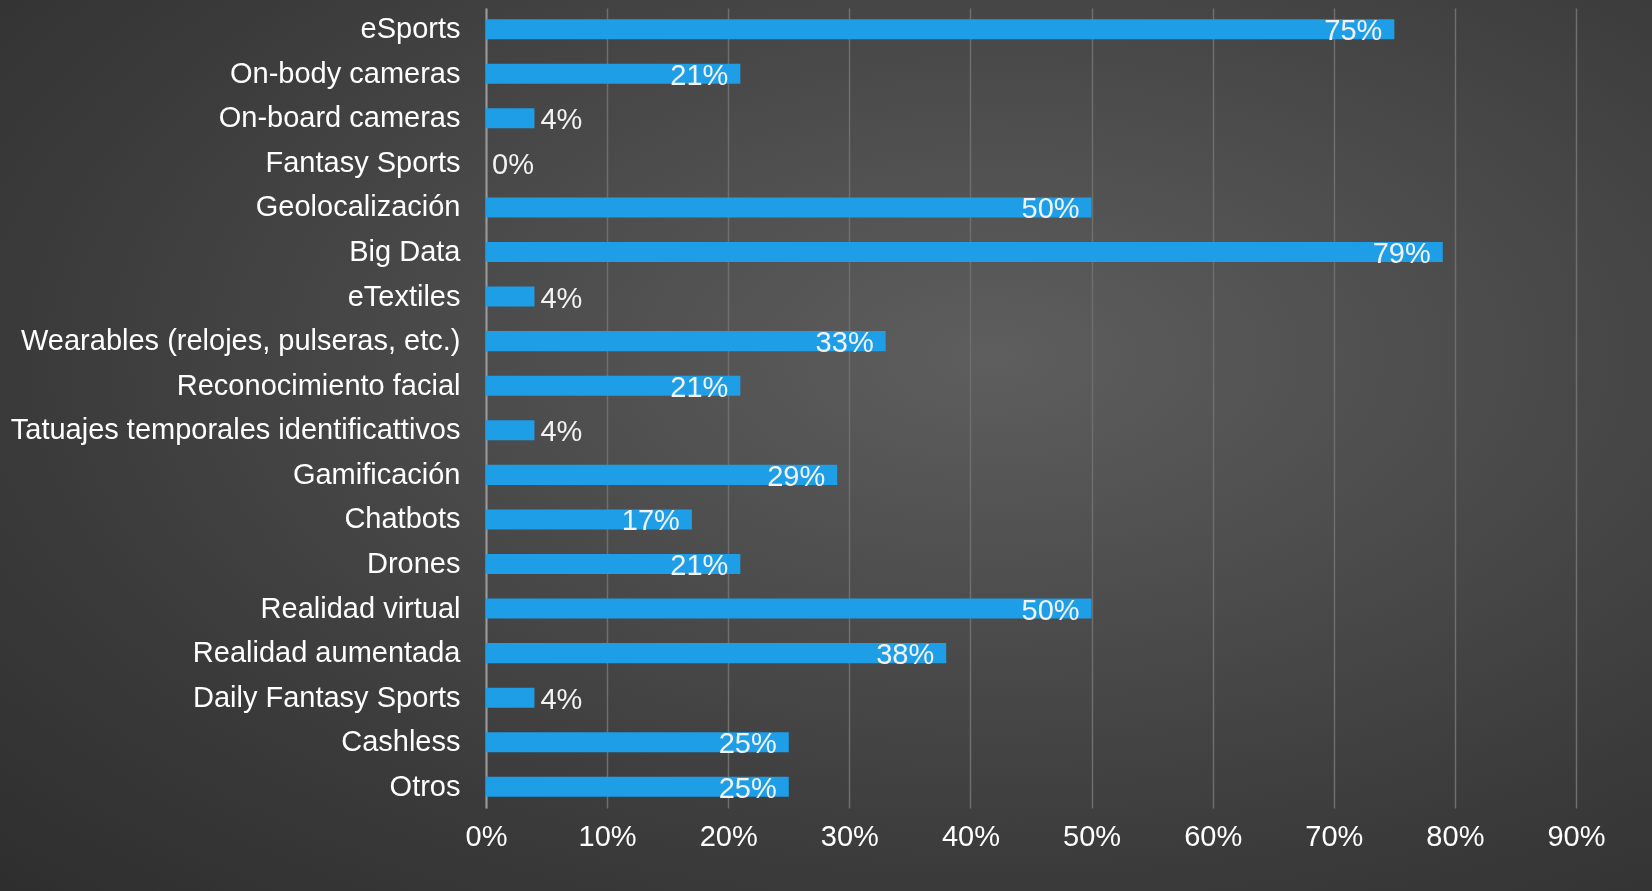  Describe the element at coordinates (360, 607) in the screenshot. I see `y-tick-label: Realidad virtual` at that location.